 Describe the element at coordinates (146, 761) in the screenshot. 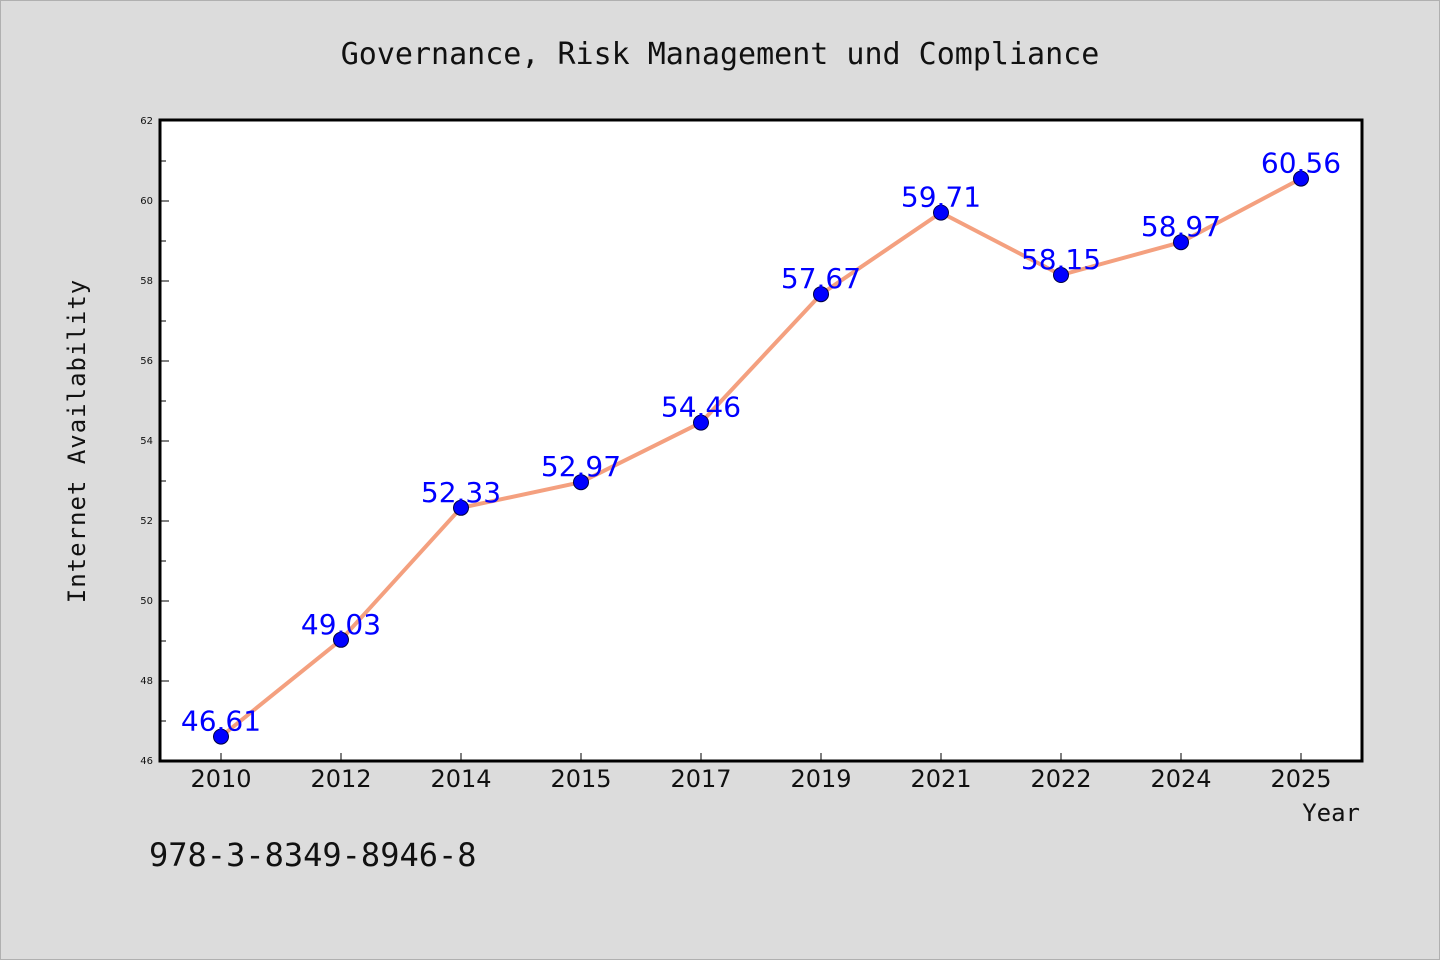

I see `y-tick-label: 46` at that location.